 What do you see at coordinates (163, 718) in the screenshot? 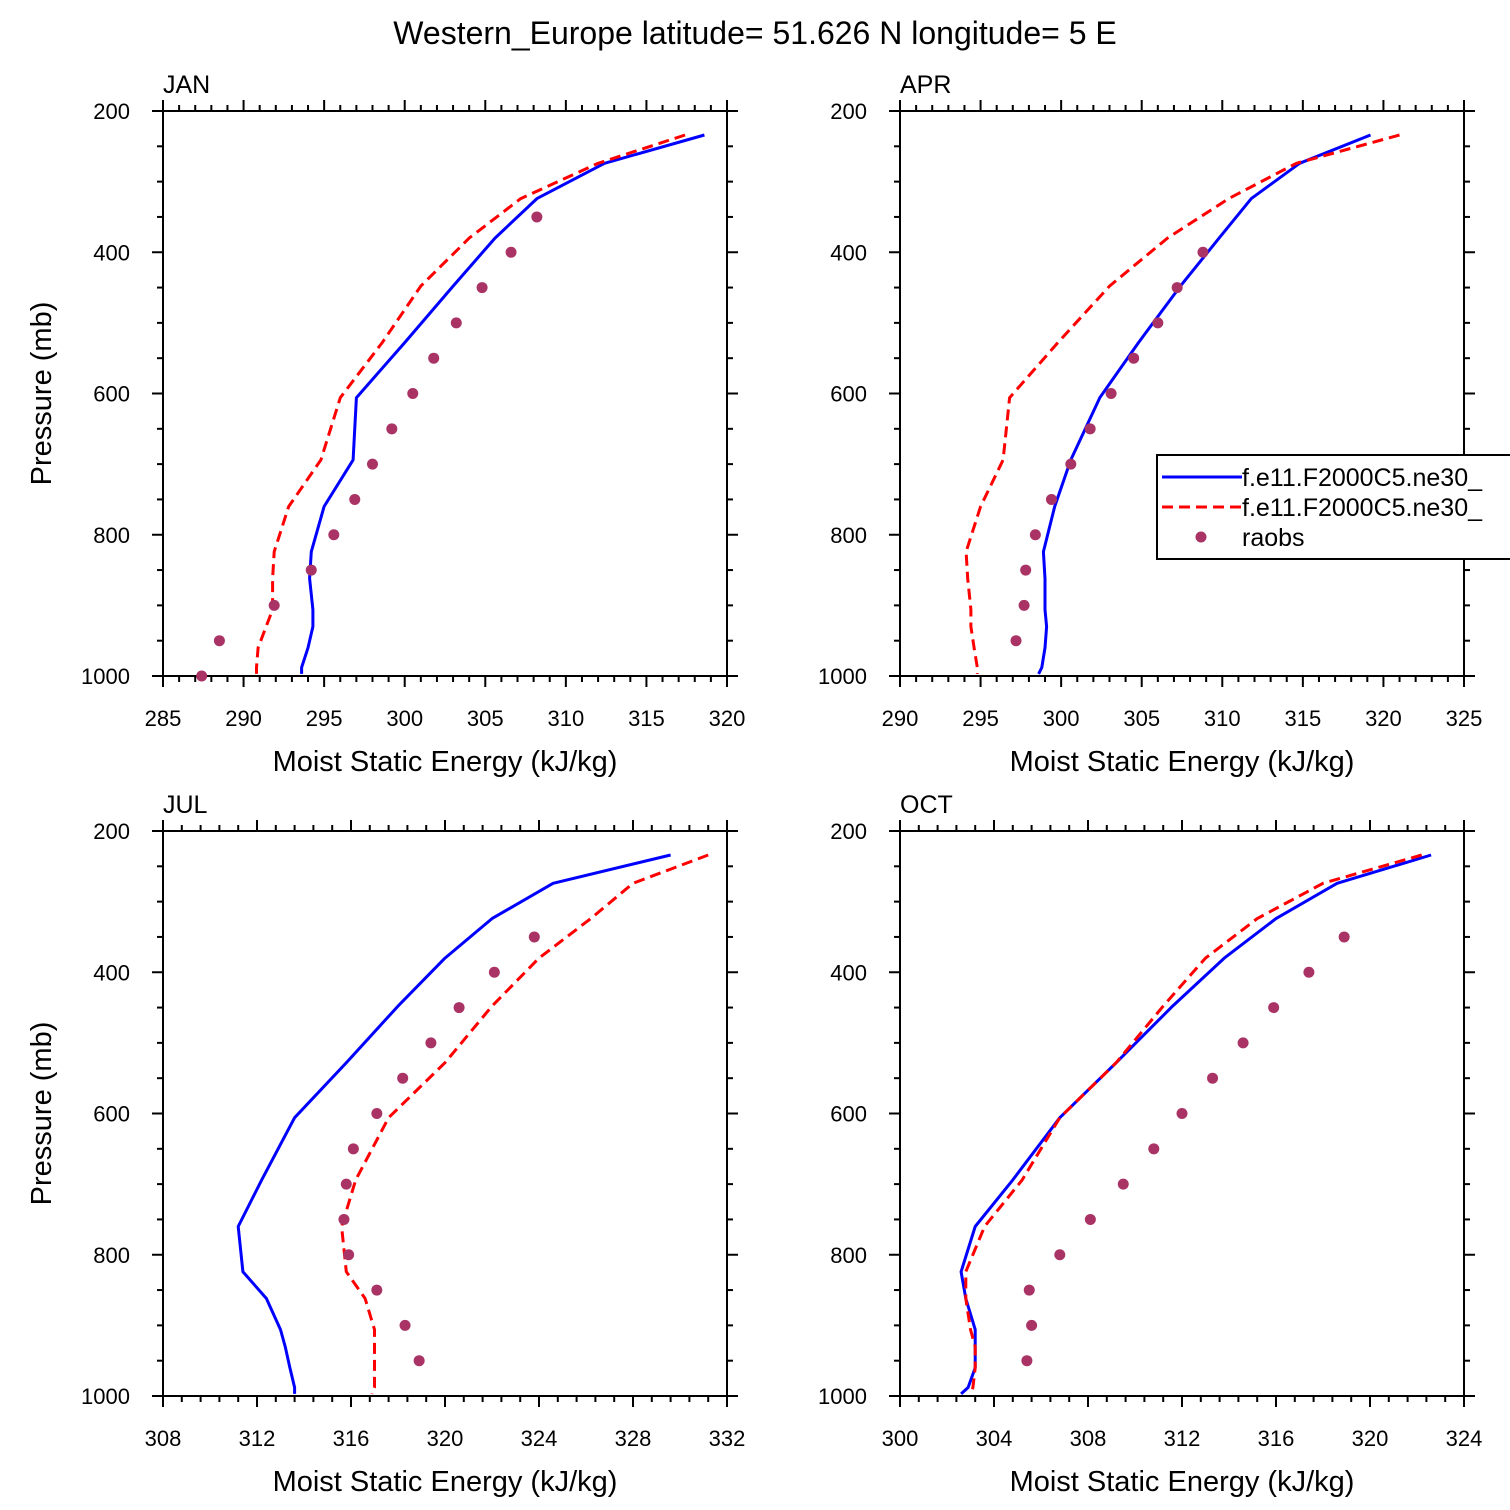
I see `x-tick-label: 285` at bounding box center [163, 718].